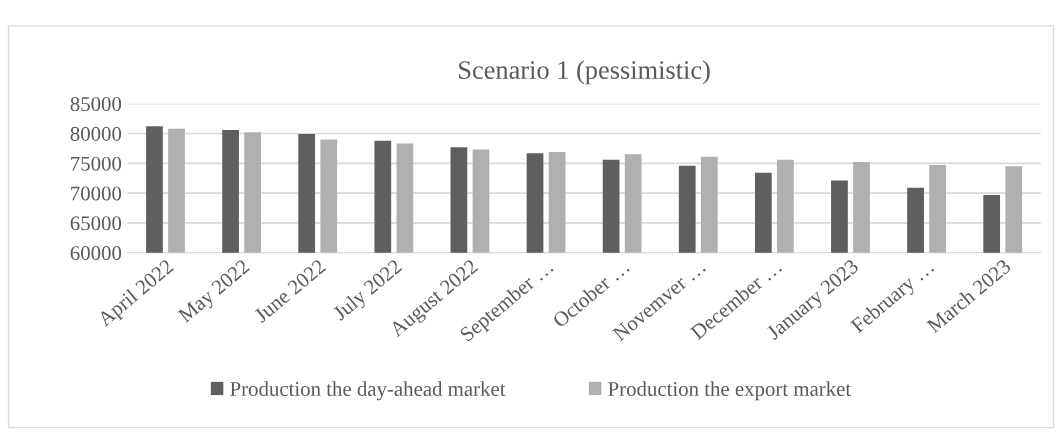 The width and height of the screenshot is (1062, 432). What do you see at coordinates (96, 193) in the screenshot?
I see `y-tick-label: 70000` at bounding box center [96, 193].